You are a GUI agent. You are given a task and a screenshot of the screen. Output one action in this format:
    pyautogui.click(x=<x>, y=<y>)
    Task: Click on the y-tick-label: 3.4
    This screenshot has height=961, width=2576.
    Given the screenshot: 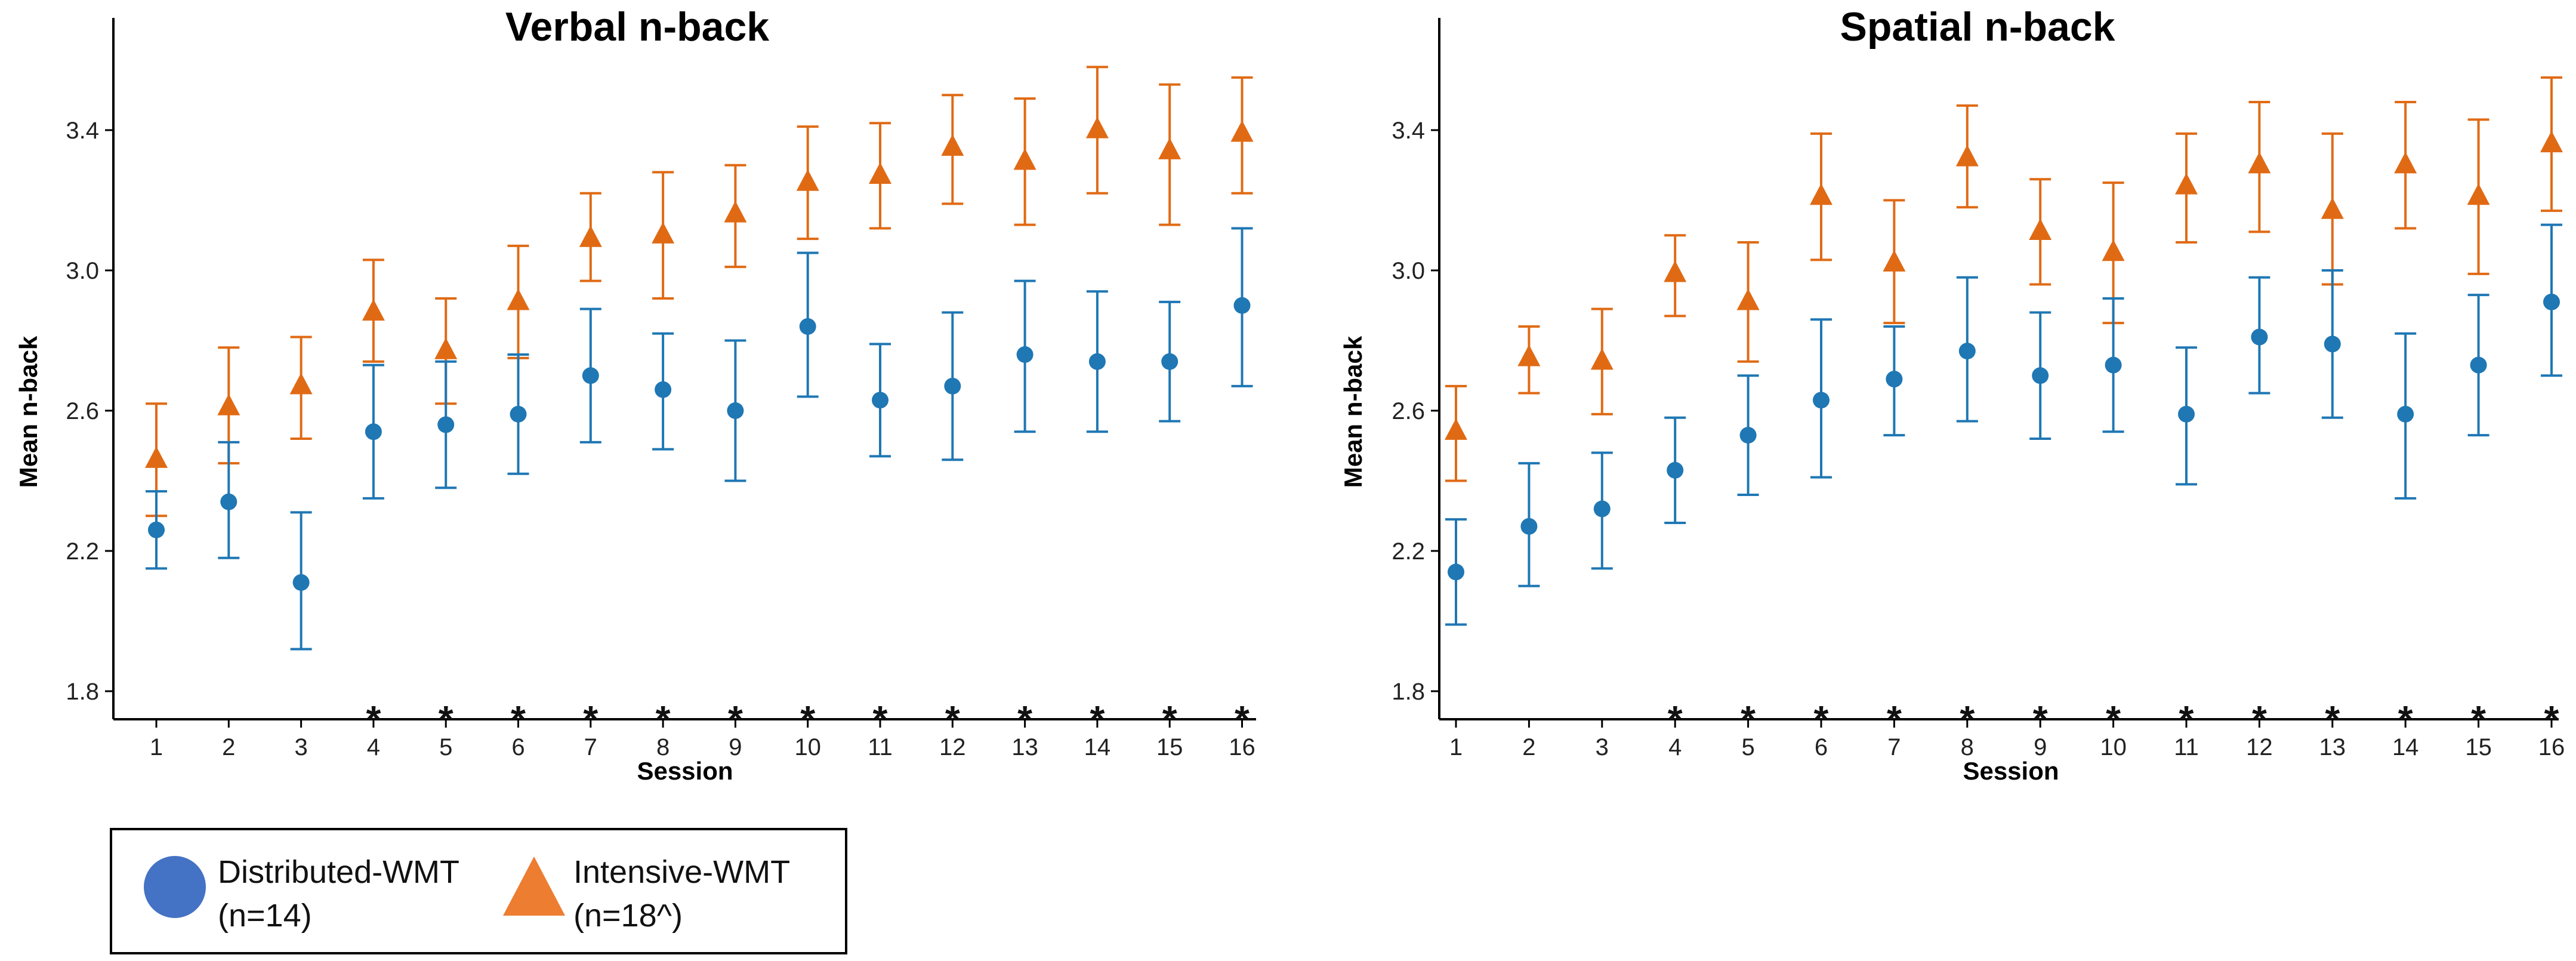 What is the action you would take?
    pyautogui.click(x=1409, y=131)
    